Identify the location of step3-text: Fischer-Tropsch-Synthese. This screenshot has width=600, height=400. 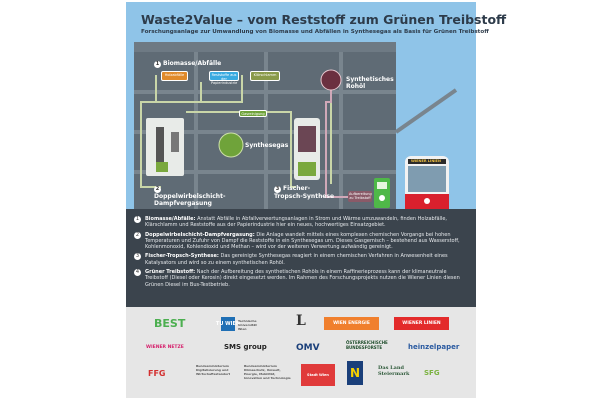
(304, 192).